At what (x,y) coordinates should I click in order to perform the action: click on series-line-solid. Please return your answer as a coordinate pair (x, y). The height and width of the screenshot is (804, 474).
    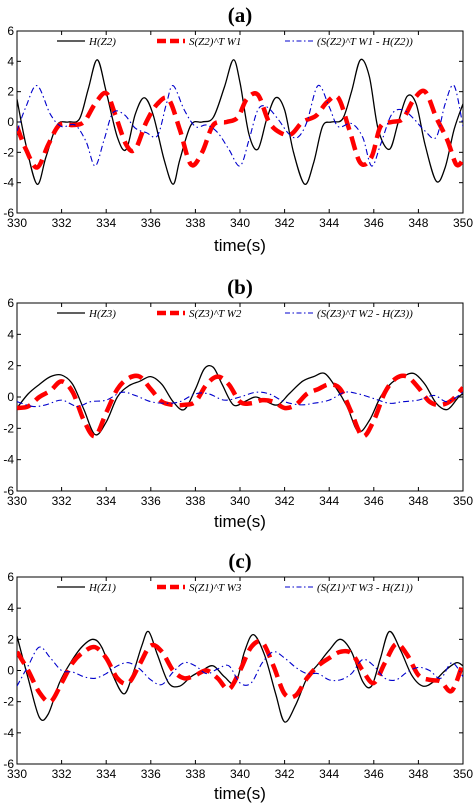
    Looking at the image, I should click on (240, 400).